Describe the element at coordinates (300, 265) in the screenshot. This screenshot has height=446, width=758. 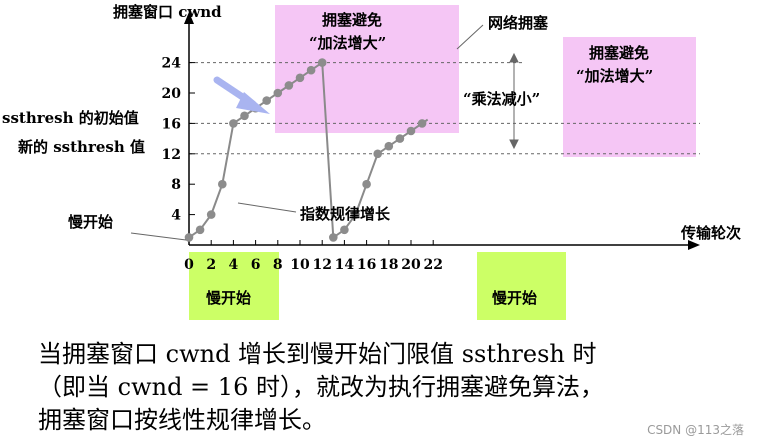
I see `x-tick-label: 10` at that location.